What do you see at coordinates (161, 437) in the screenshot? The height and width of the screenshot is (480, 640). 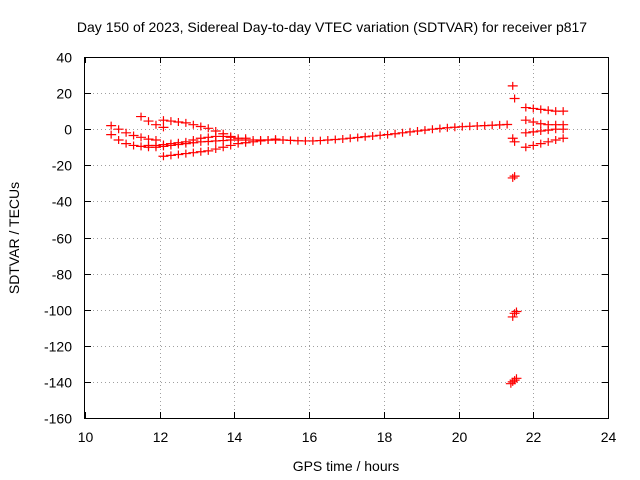 I see `x-tick-label: 12` at bounding box center [161, 437].